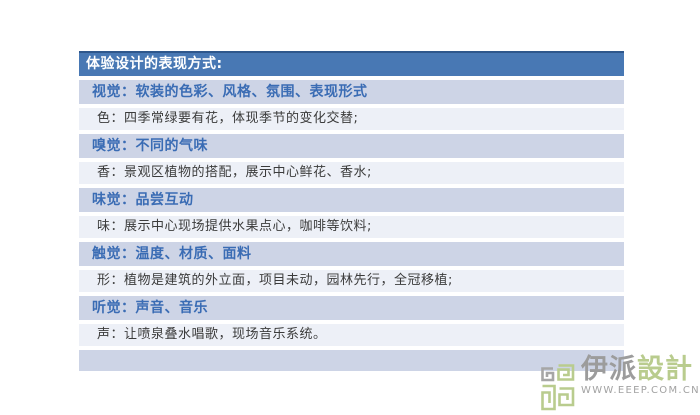 The image size is (700, 415). Describe the element at coordinates (609, 369) in the screenshot. I see `eeep-logo-name-gray: 伊派` at that location.